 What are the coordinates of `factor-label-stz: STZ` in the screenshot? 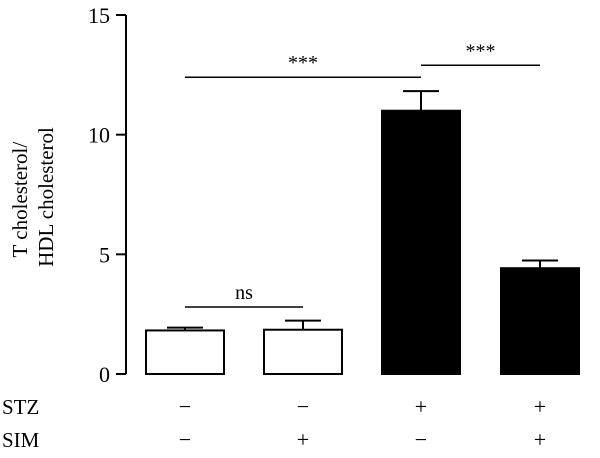 It's located at (20, 407).